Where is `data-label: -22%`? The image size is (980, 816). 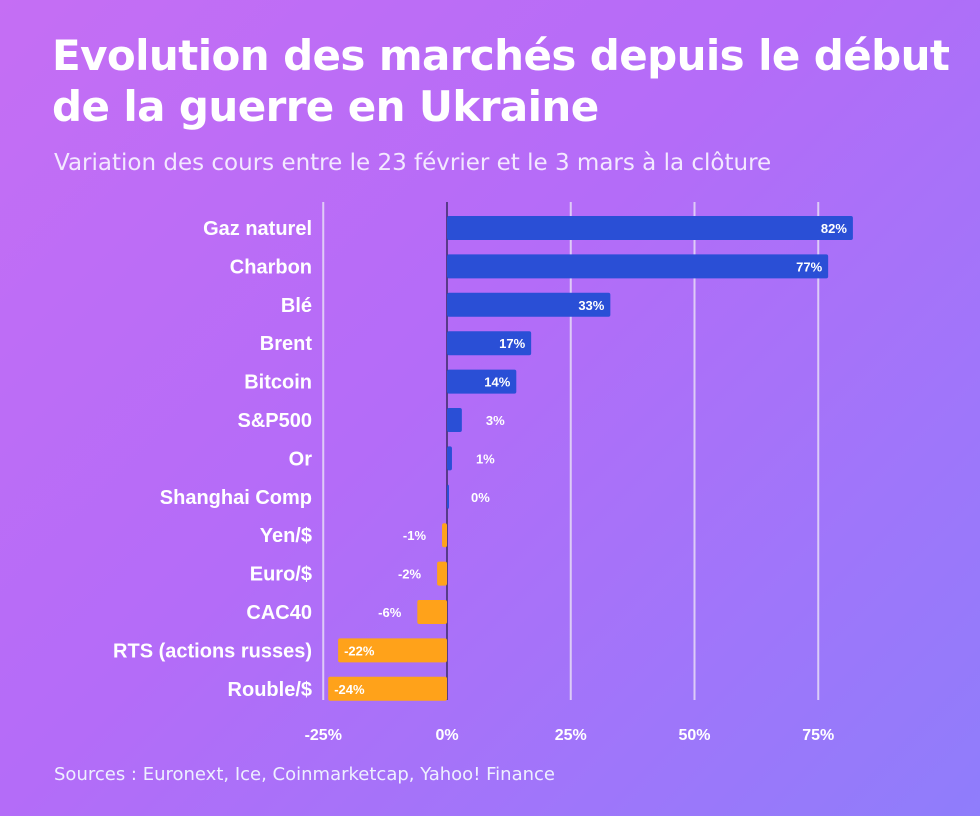
data-label: -22% is located at coordinates (359, 650).